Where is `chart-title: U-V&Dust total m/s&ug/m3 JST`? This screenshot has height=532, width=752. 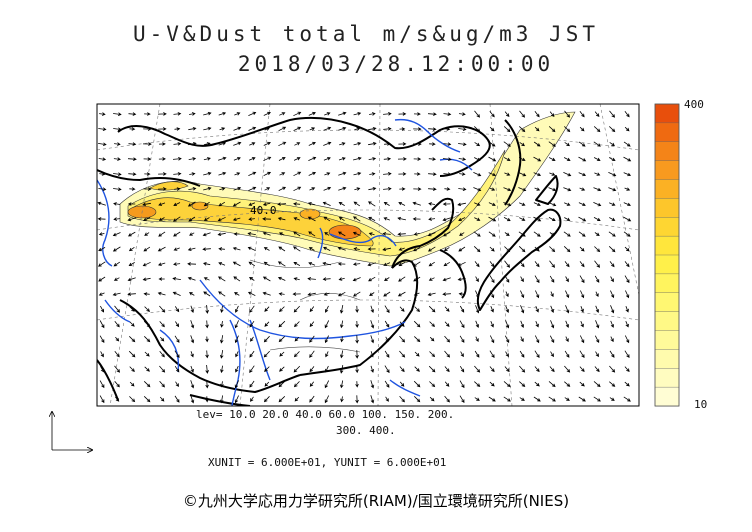 chart-title: U-V&Dust total m/s&ug/m3 JST is located at coordinates (365, 34).